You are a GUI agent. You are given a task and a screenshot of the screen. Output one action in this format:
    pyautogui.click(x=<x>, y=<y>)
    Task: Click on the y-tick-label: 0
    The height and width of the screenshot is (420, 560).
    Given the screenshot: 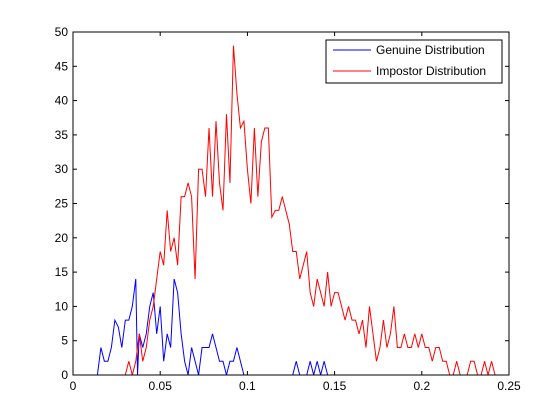 What is the action you would take?
    pyautogui.click(x=64, y=375)
    